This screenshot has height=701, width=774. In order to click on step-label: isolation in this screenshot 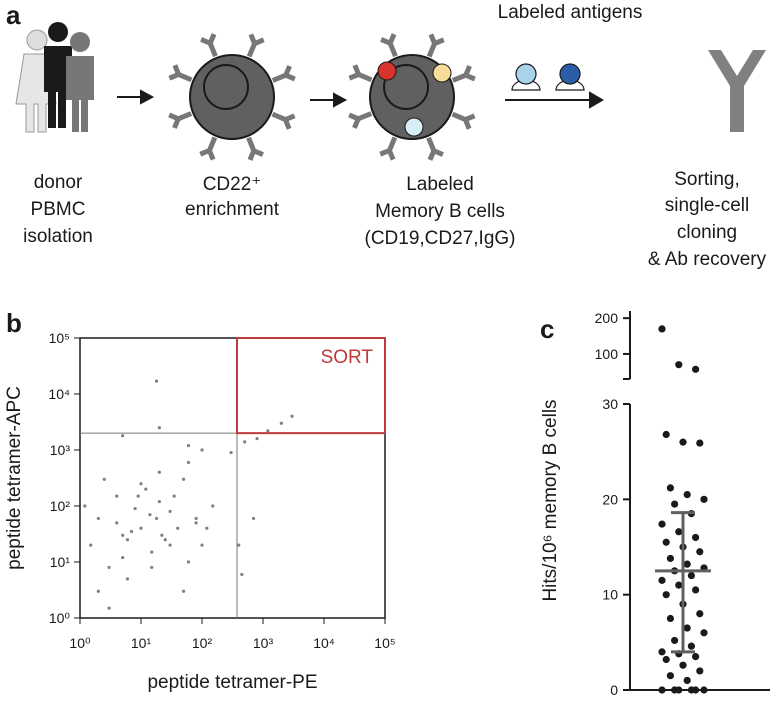, I will do `click(58, 236)`.